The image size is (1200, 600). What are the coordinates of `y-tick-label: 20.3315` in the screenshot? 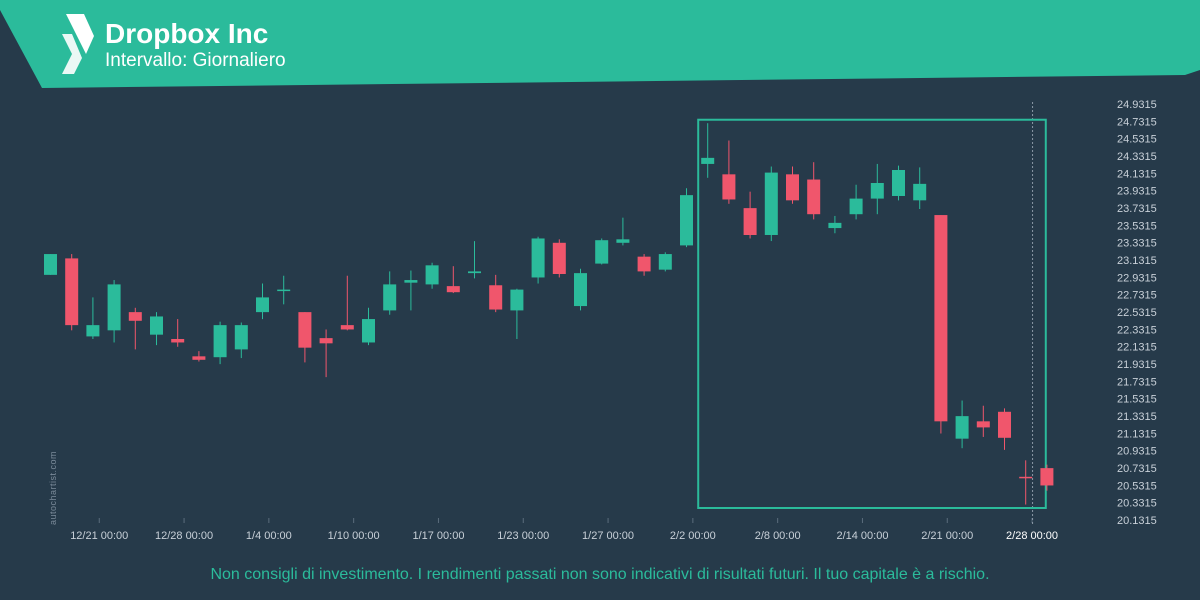 It's located at (1137, 504).